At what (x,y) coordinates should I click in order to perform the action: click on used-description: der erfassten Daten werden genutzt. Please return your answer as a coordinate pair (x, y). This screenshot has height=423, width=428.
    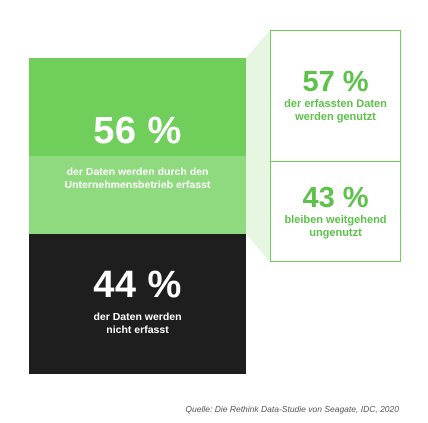
    Looking at the image, I should click on (335, 110).